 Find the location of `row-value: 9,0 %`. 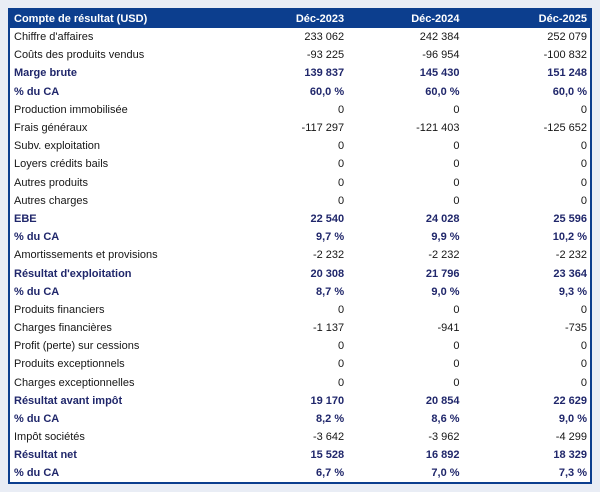

row-value: 9,0 % is located at coordinates (445, 291).